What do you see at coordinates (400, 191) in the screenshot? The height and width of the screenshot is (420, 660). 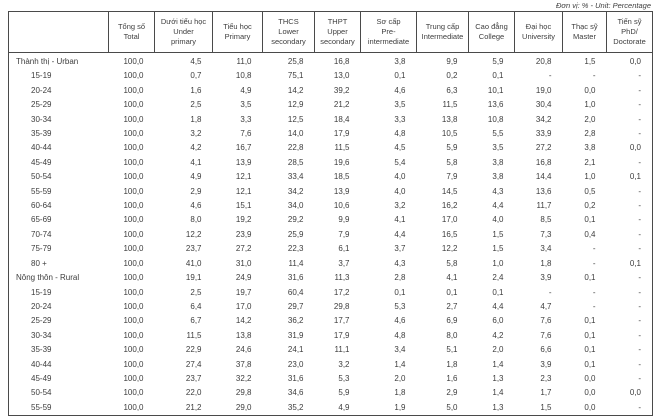 I see `cell-pre-intermediate: 4,0` at bounding box center [400, 191].